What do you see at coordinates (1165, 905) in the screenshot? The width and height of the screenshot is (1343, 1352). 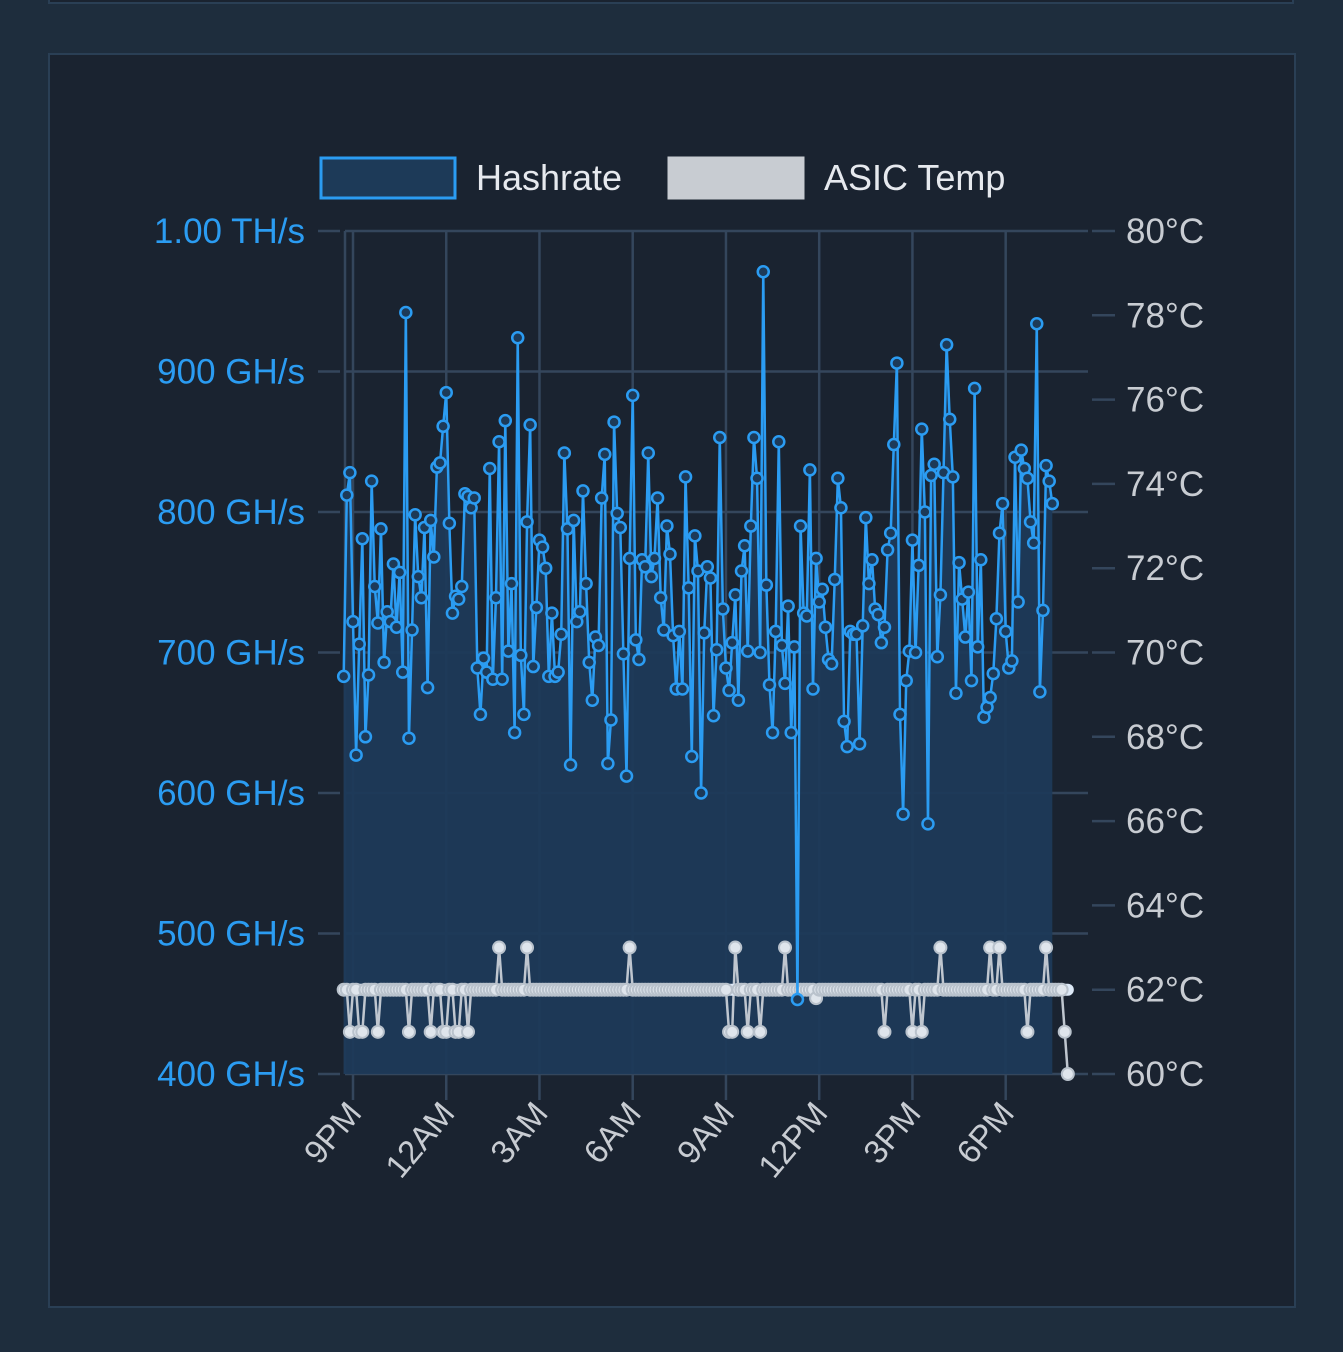 I see `y-right-tick-label: 64°C` at bounding box center [1165, 905].